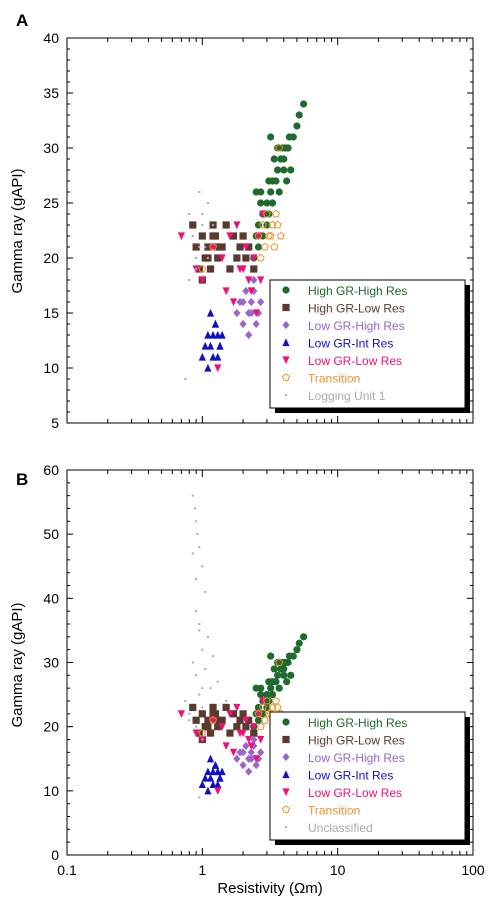 This screenshot has width=503, height=912. What do you see at coordinates (17, 664) in the screenshot?
I see `y-axis-label-b: Gamma ray (gAPI)` at bounding box center [17, 664].